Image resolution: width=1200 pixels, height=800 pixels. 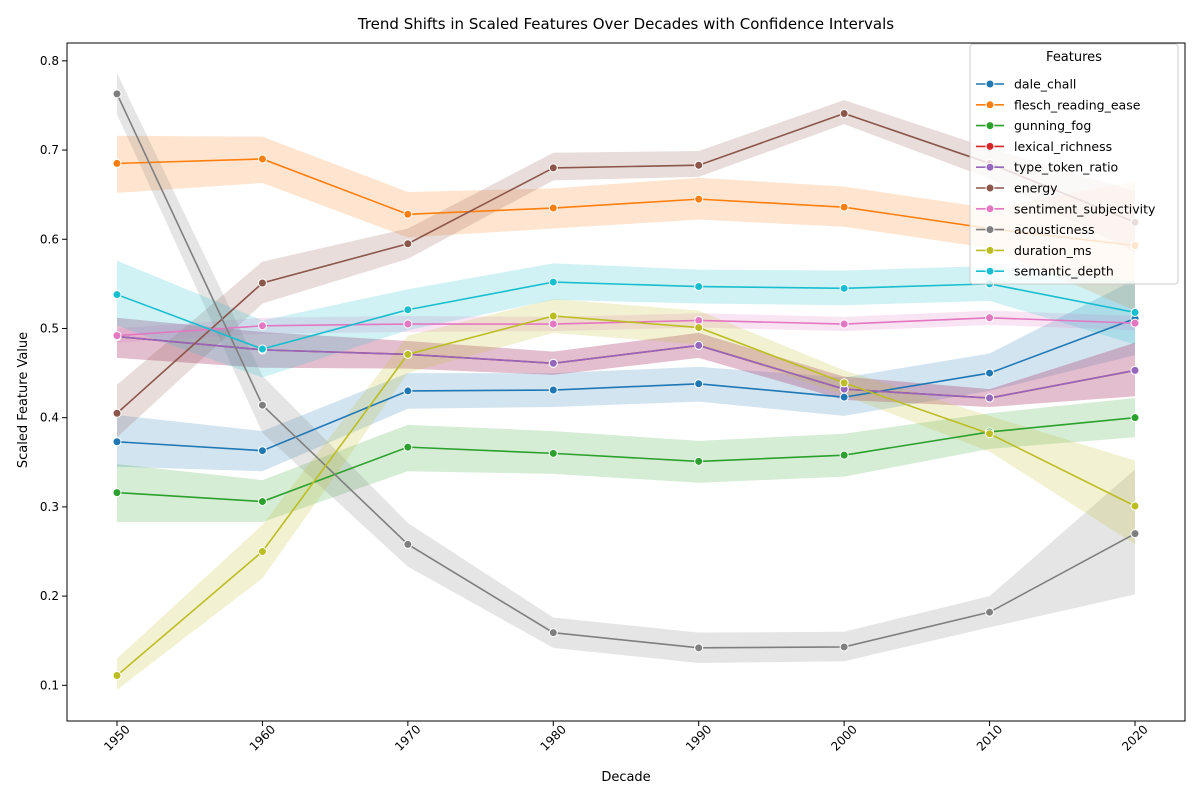 I want to click on legend-item-flesch_reading_ease: flesch_reading_ease, so click(x=1058, y=104).